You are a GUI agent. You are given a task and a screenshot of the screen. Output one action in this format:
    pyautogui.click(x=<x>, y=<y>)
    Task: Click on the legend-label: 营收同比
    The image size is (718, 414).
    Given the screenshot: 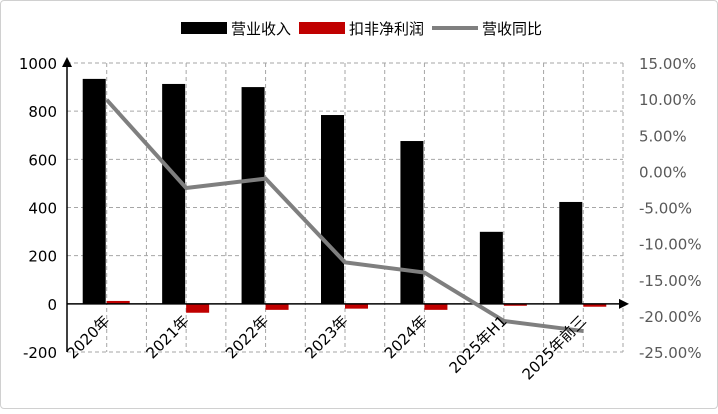 What is the action you would take?
    pyautogui.click(x=512, y=29)
    